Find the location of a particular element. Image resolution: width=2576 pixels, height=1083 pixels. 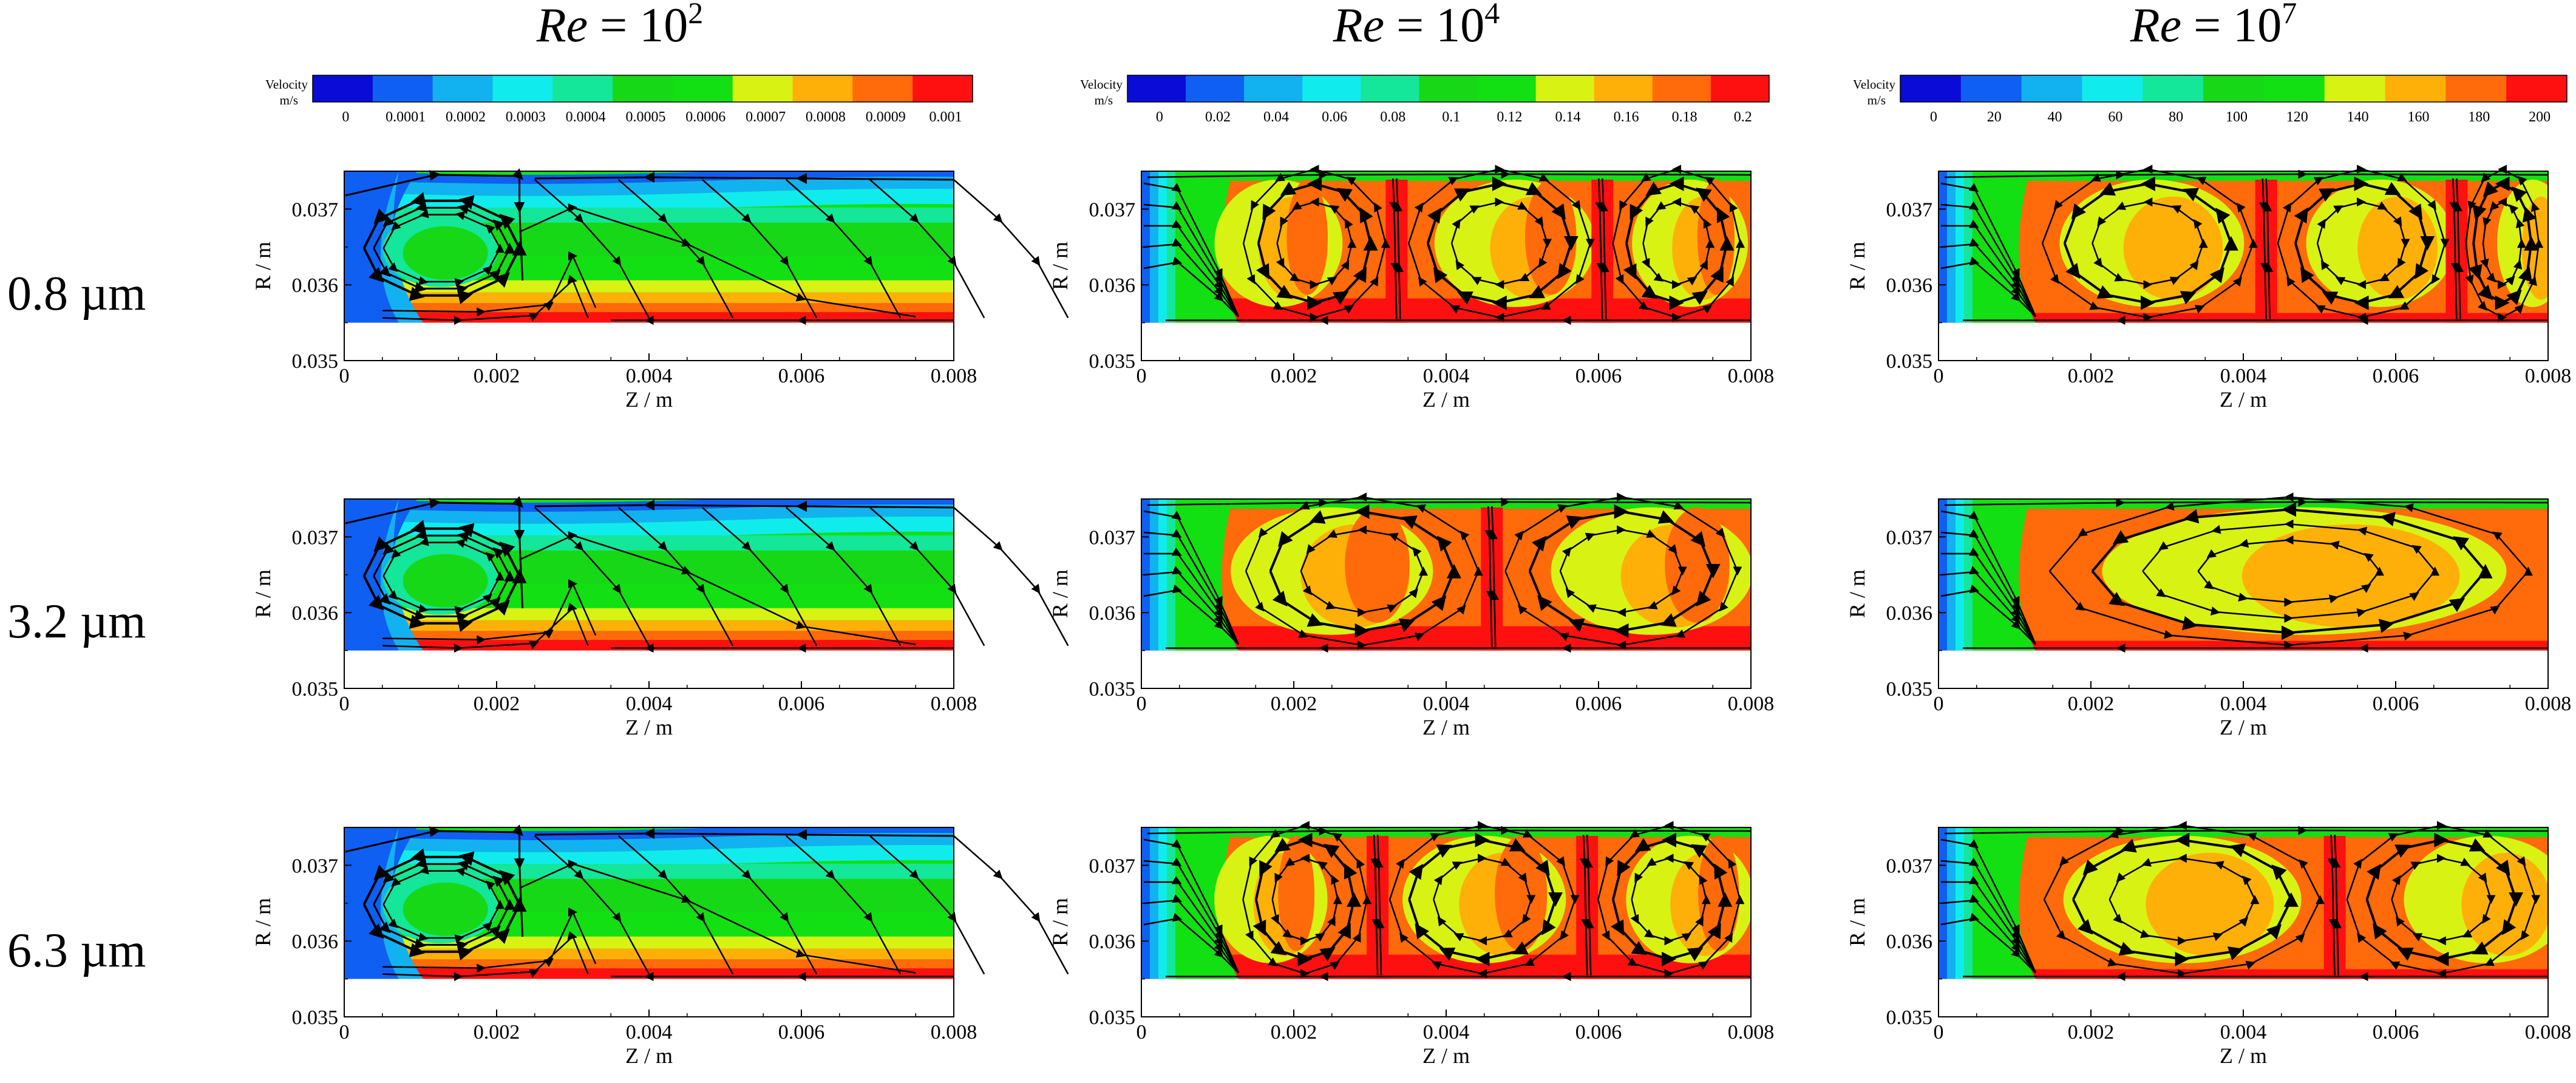

colorbar-tick-label: 180 is located at coordinates (2479, 117).